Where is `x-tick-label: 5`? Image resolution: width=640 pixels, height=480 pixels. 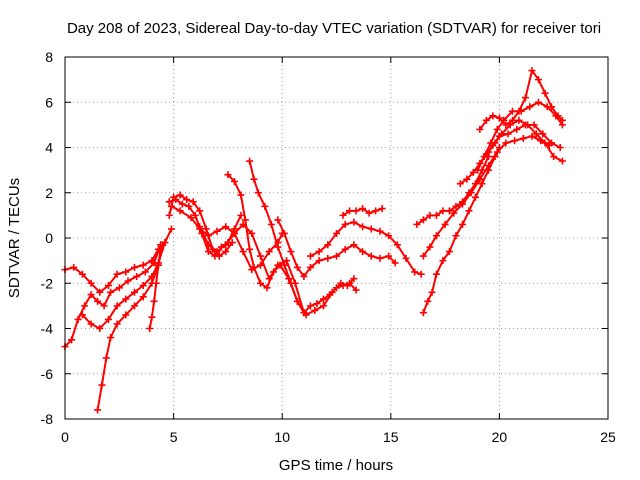
x-tick-label: 5 is located at coordinates (174, 437).